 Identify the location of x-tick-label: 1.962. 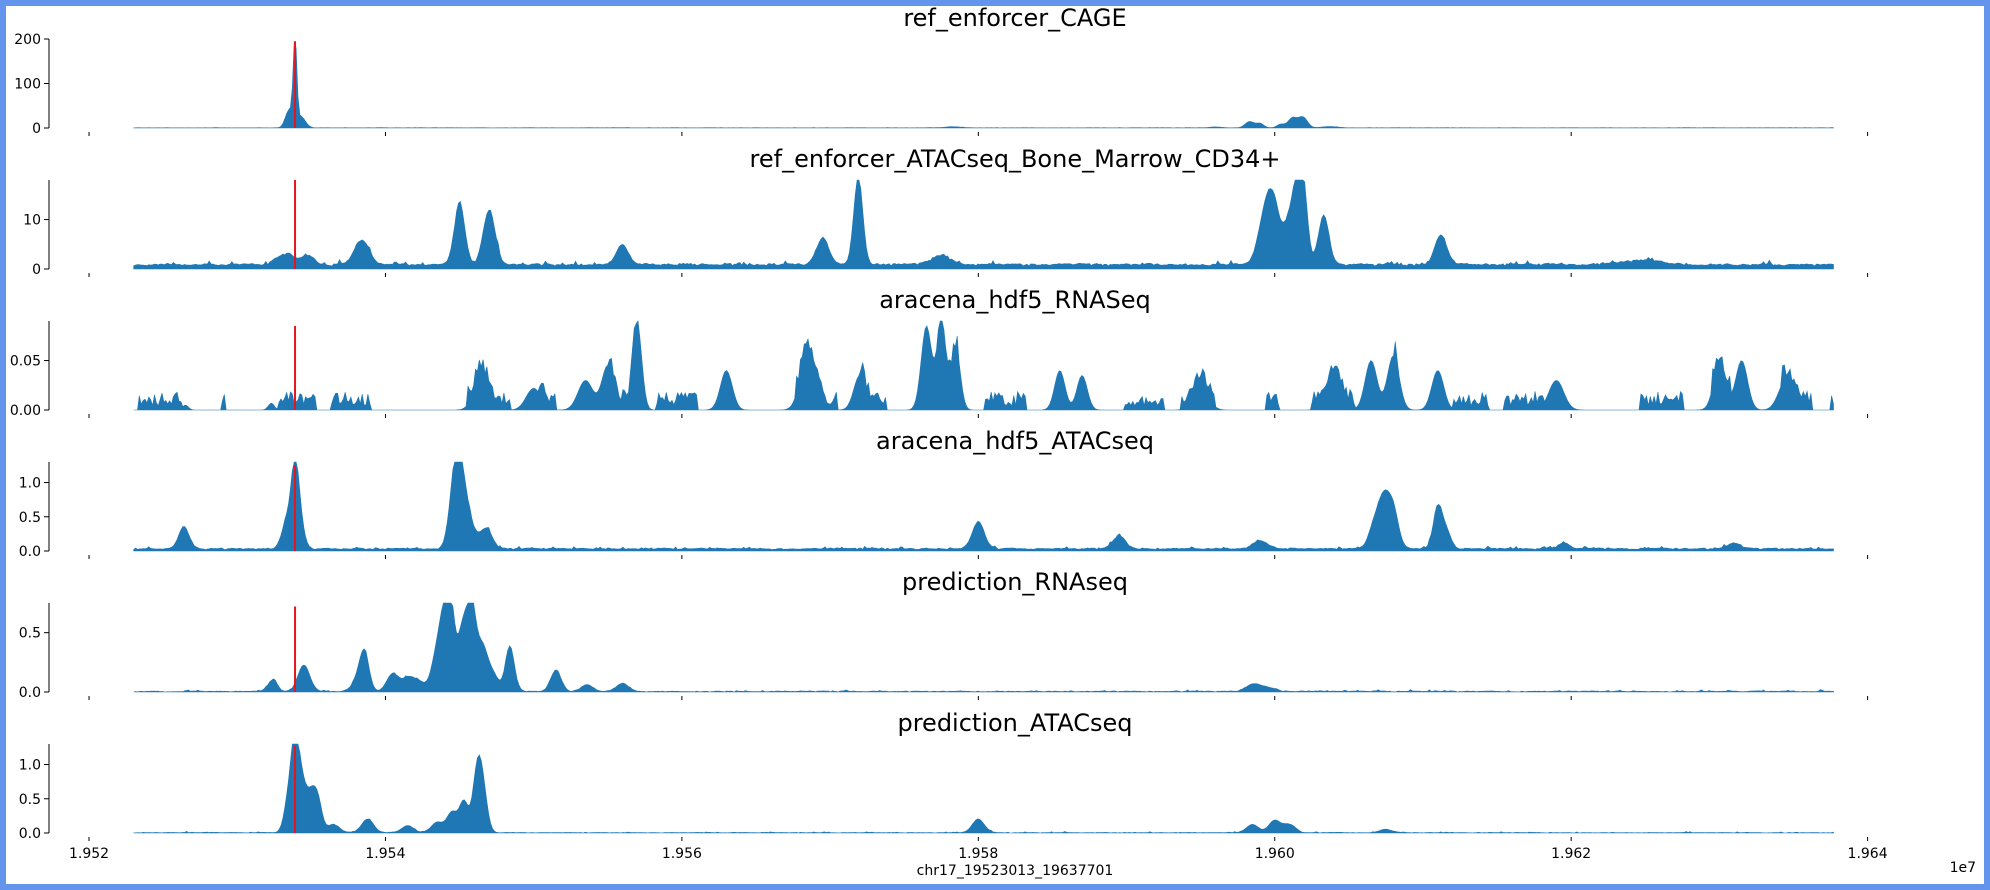
(1571, 854).